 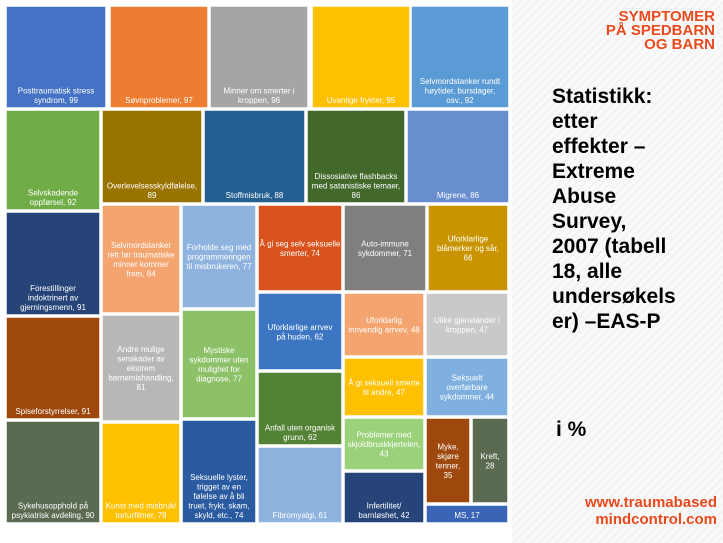 I want to click on treemap-tile: Infertilitet/barnløshet, 42, so click(x=384, y=497).